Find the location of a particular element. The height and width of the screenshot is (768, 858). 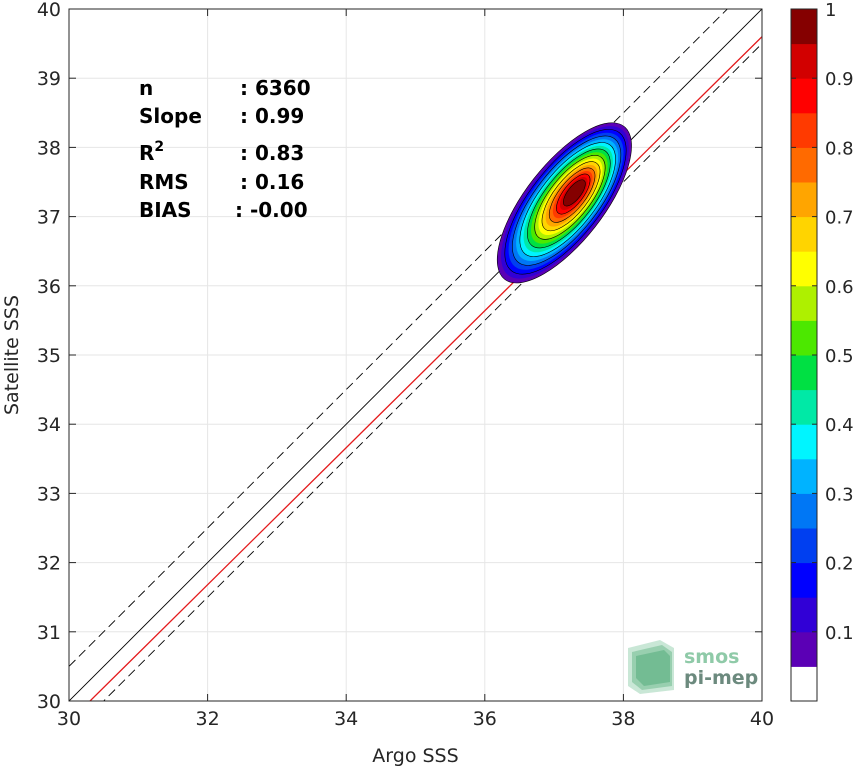

colorbar-tick-label: 0.9 is located at coordinates (839, 79).